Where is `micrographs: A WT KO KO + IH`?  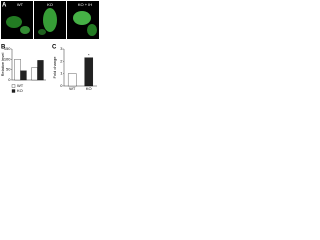
micrographs: A WT KO KO + IH is located at coordinates (50, 20).